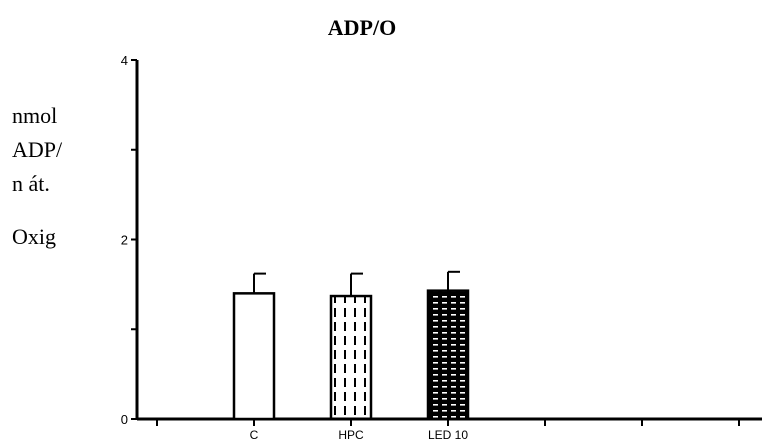 This screenshot has width=767, height=445. What do you see at coordinates (351, 435) in the screenshot?
I see `x-tick-label: HPC` at bounding box center [351, 435].